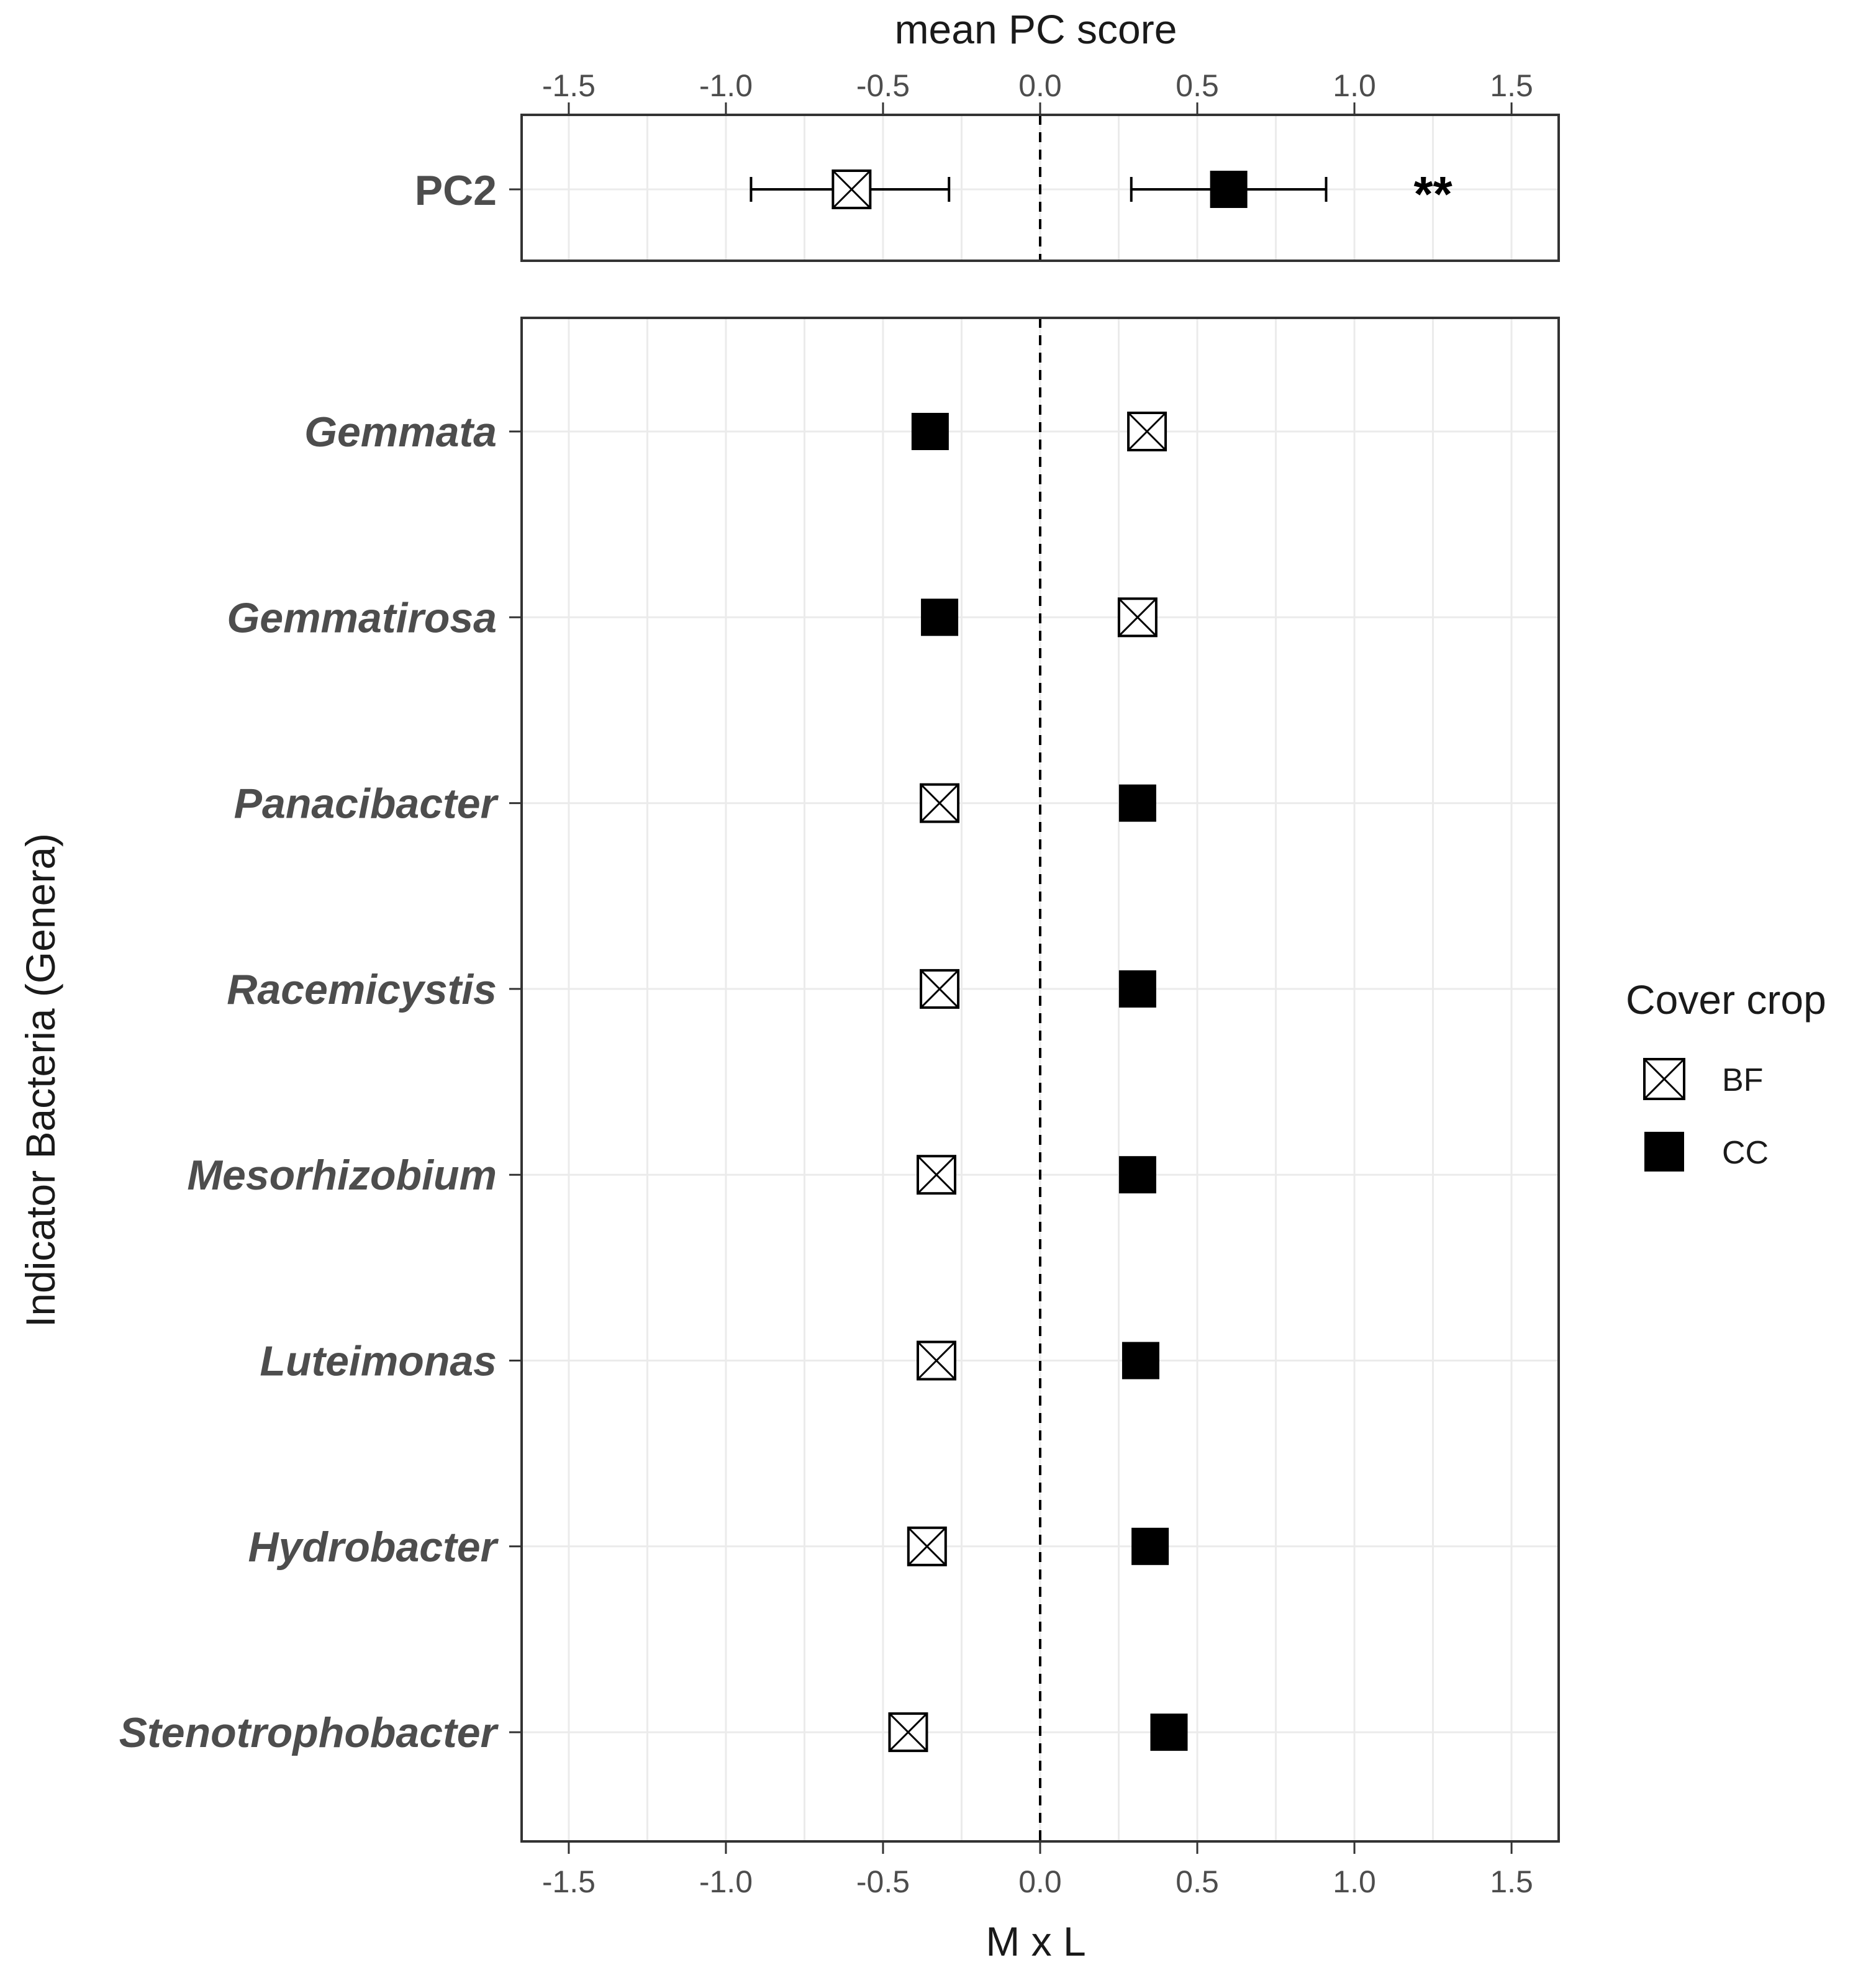 This screenshot has height=1978, width=1876. Describe the element at coordinates (1137, 989) in the screenshot. I see `point-cc-racemicystis` at that location.